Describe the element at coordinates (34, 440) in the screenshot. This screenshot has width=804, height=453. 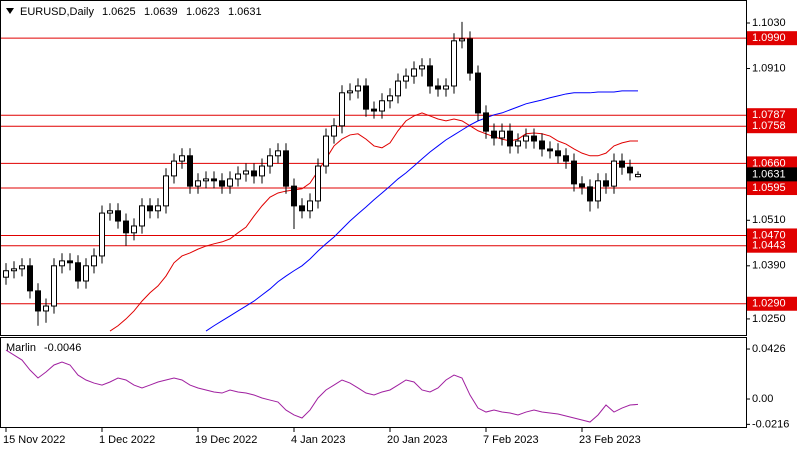
I see `x-tick-label: 15 Nov 2022` at that location.